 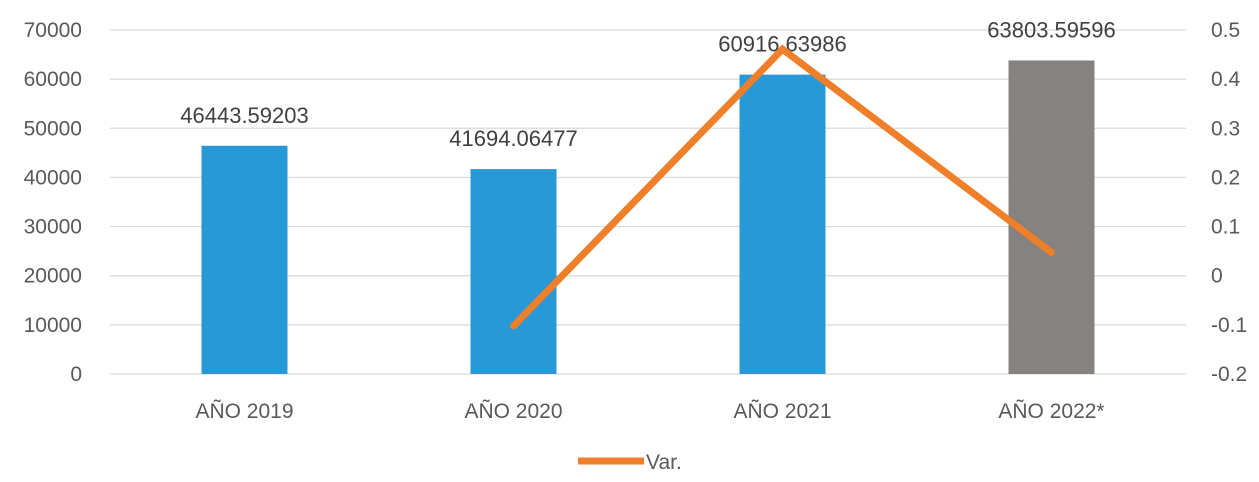 What do you see at coordinates (664, 462) in the screenshot?
I see `legend-label-var: Var.` at bounding box center [664, 462].